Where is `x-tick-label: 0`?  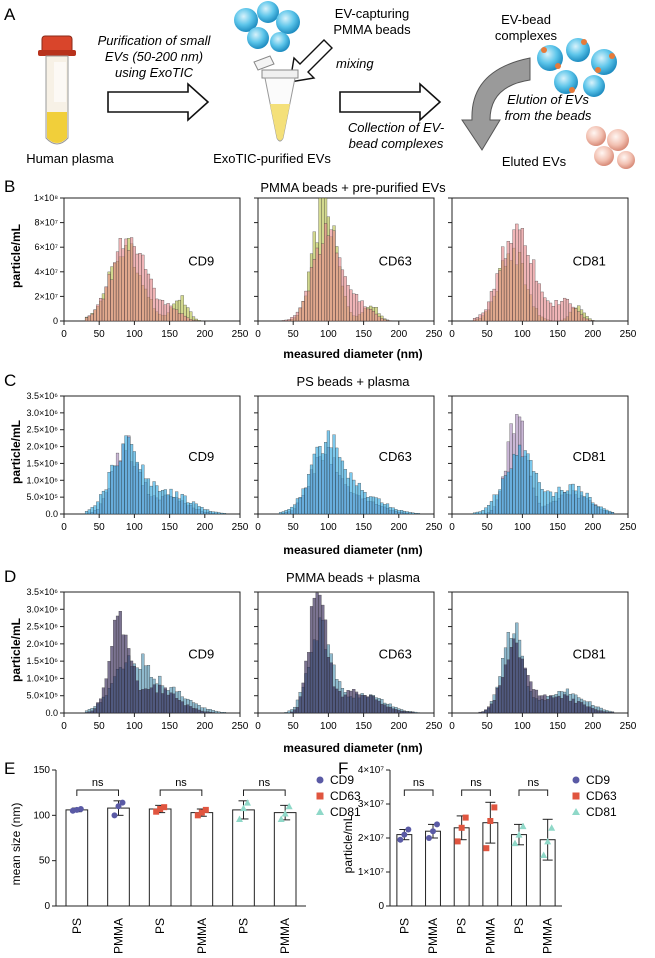
x-tick-label: 0 is located at coordinates (64, 527).